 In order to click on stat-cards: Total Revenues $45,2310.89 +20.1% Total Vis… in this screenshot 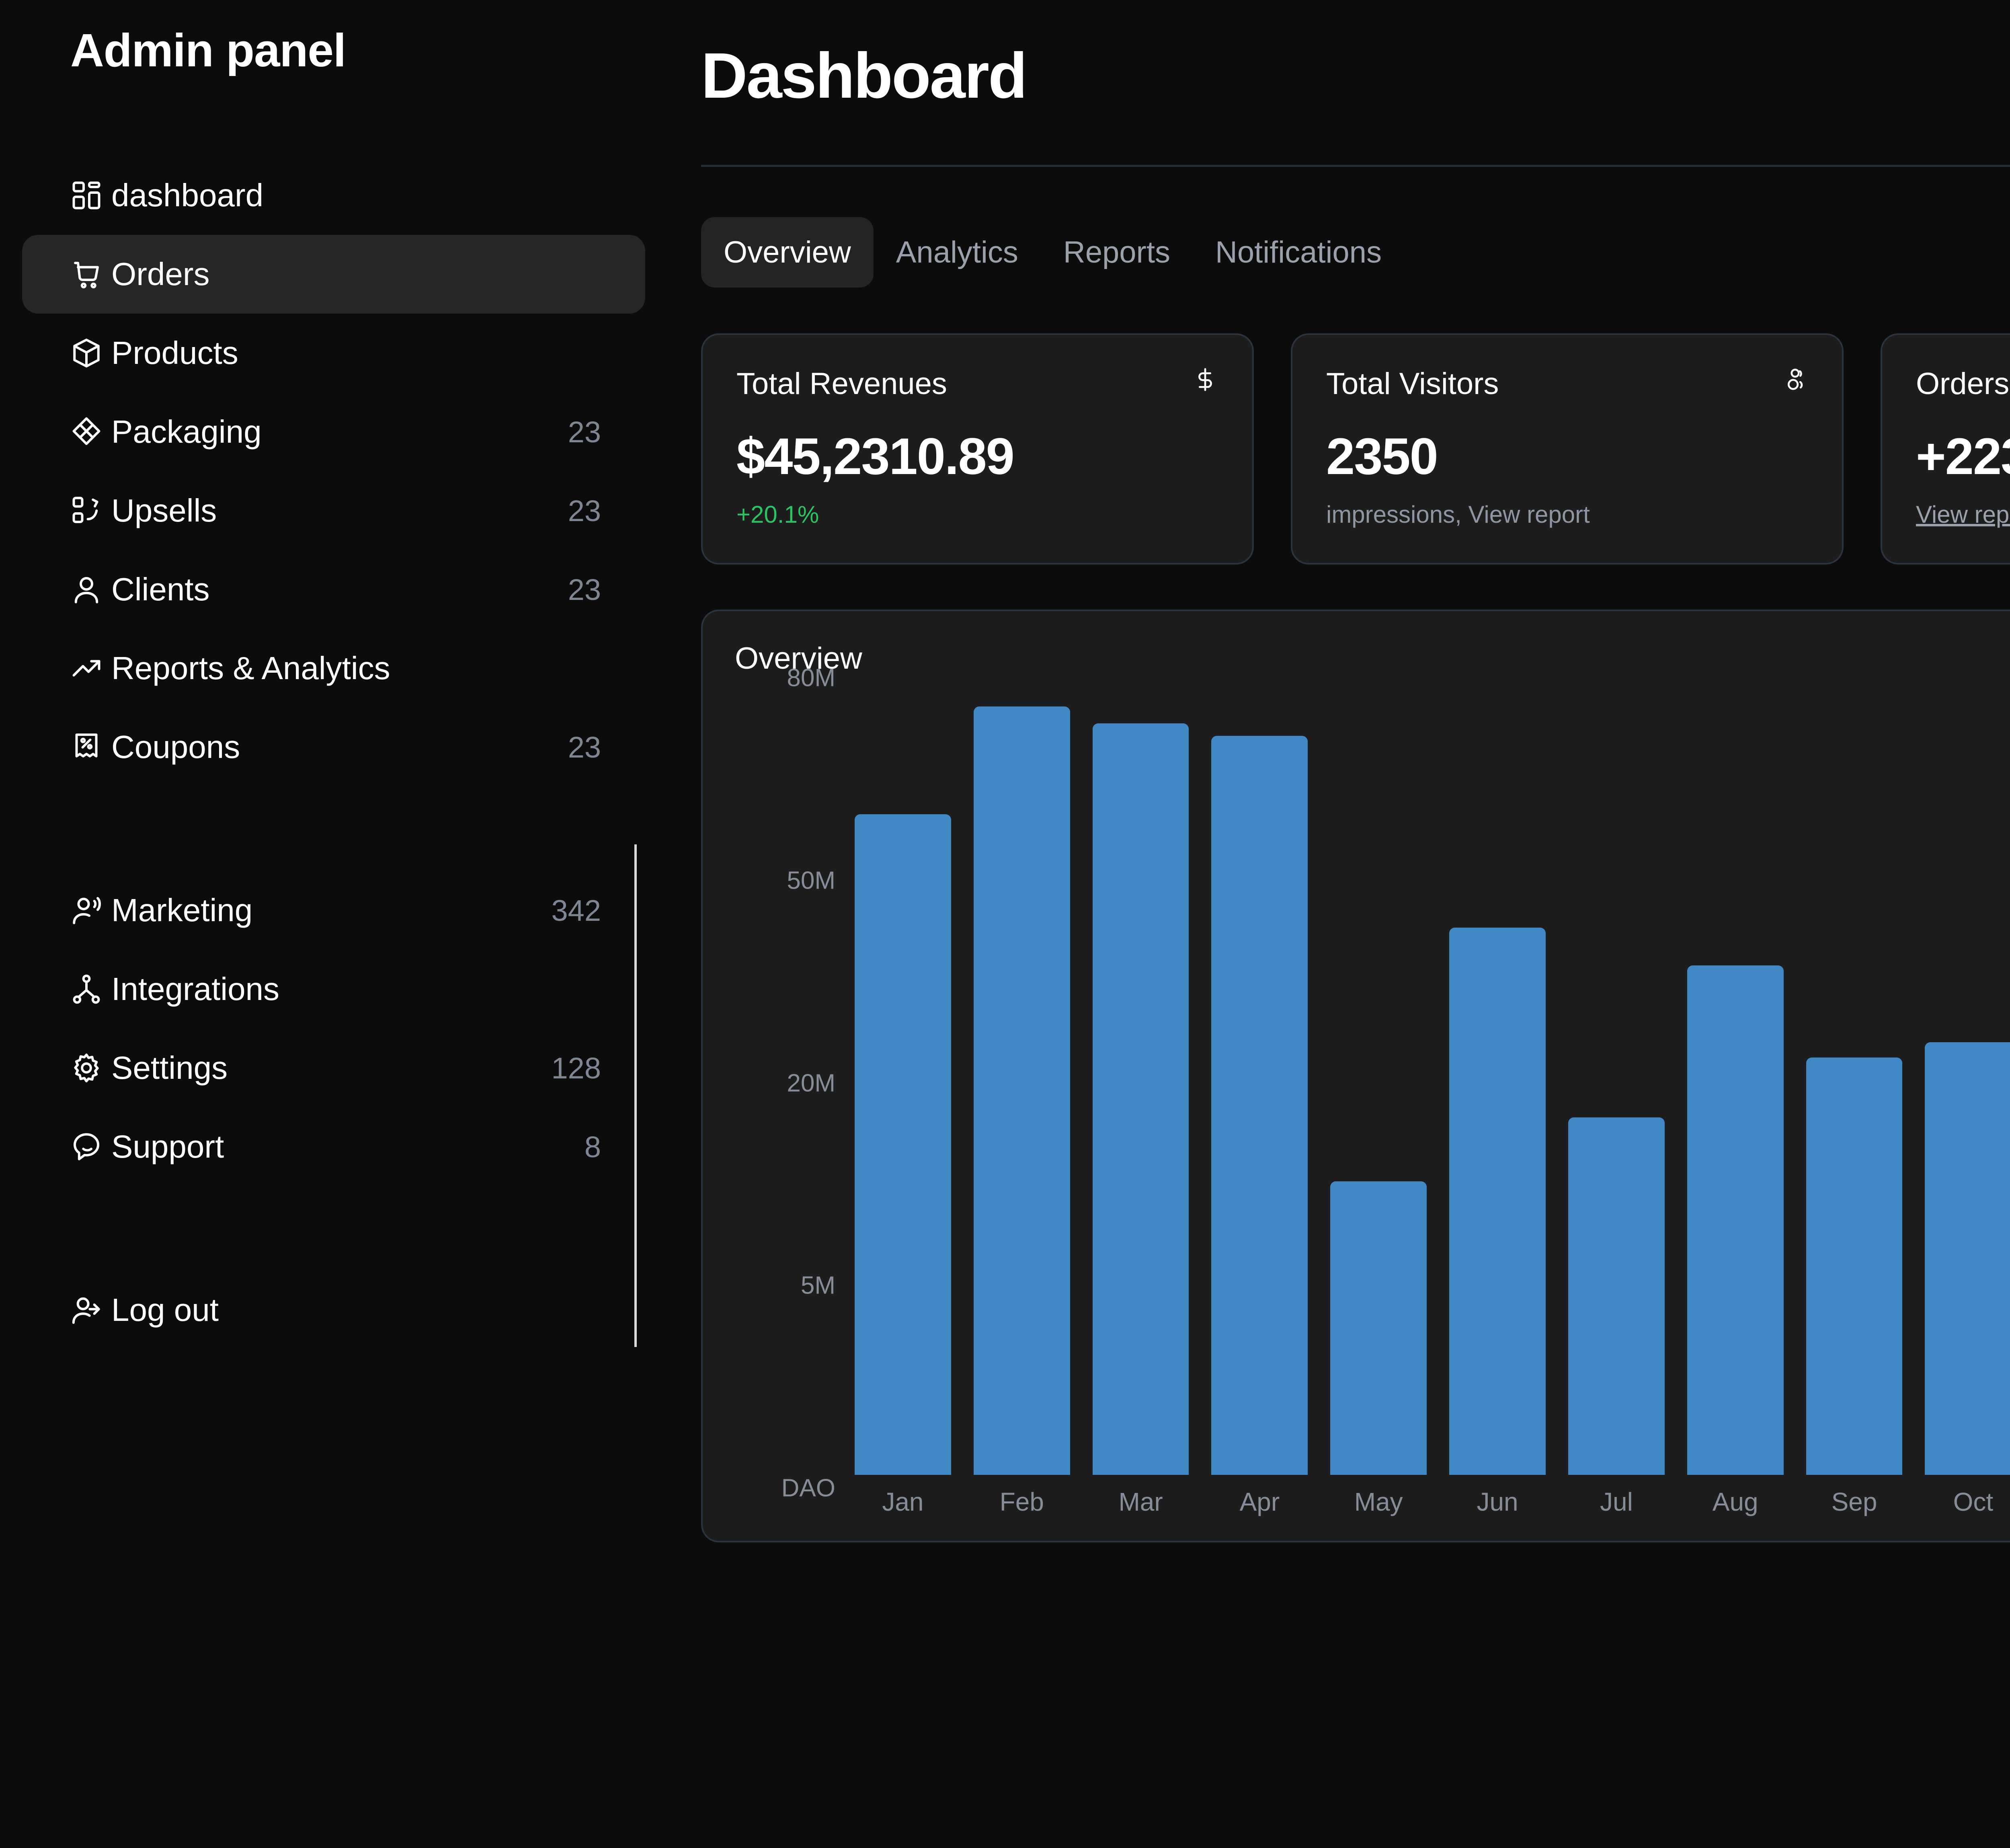, I will do `click(1355, 449)`.